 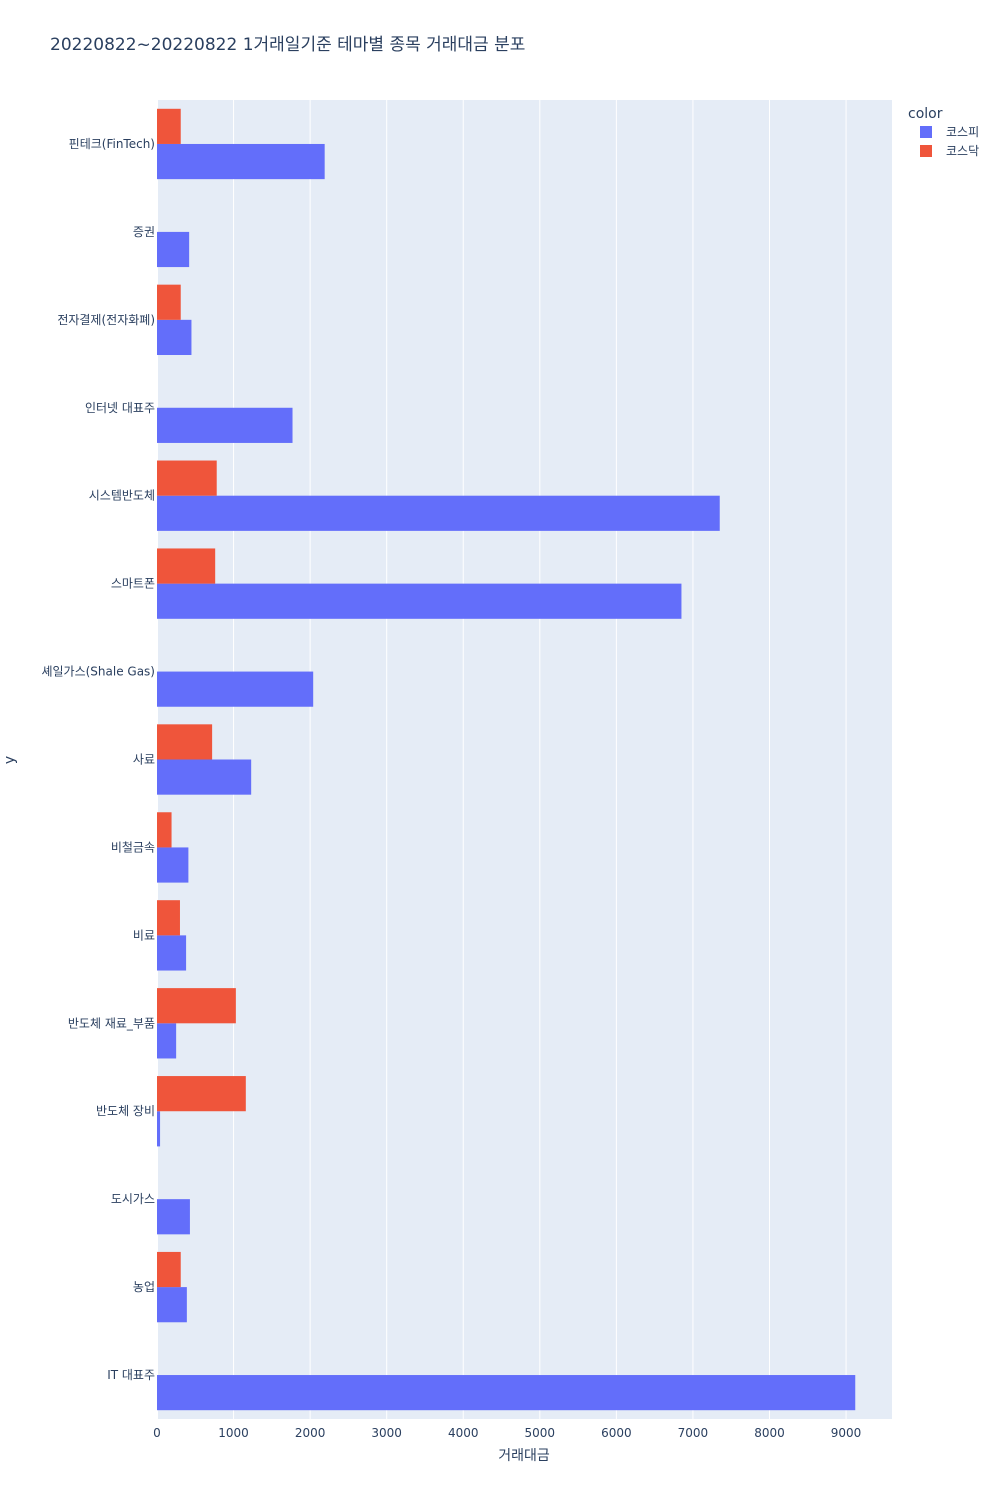 I want to click on legend-title: color, so click(x=925, y=114).